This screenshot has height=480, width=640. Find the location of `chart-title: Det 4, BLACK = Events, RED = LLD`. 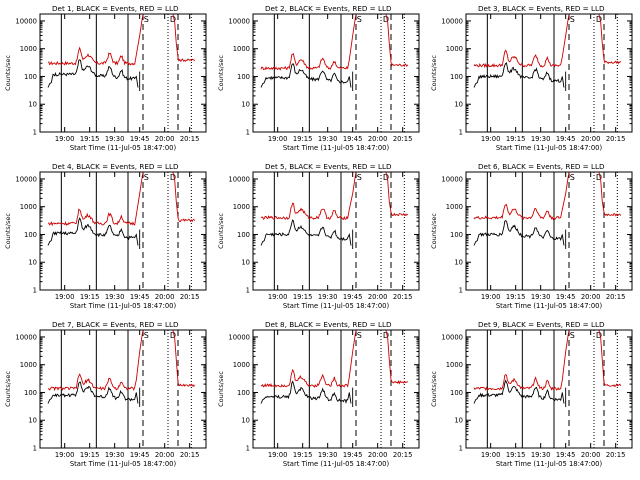

chart-title: Det 4, BLACK = Events, RED = LLD is located at coordinates (115, 166).